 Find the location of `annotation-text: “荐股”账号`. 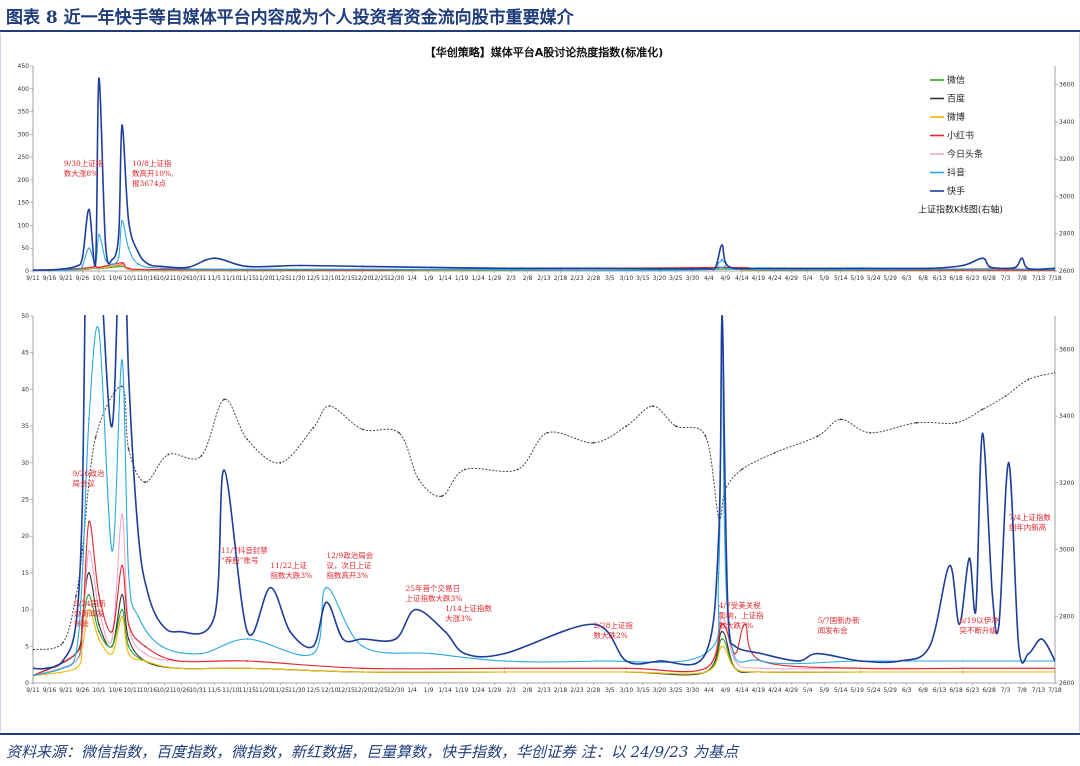

annotation-text: “荐股”账号 is located at coordinates (240, 560).